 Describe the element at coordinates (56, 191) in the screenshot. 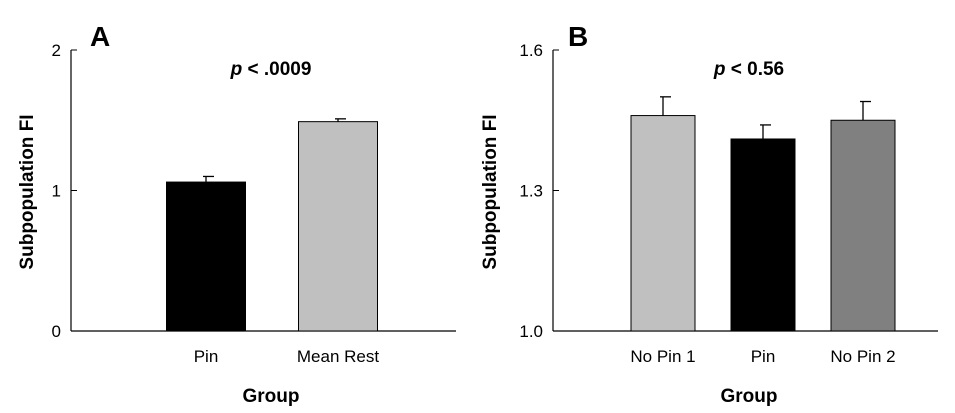

I see `panel-a-y-tick-label: 1` at that location.